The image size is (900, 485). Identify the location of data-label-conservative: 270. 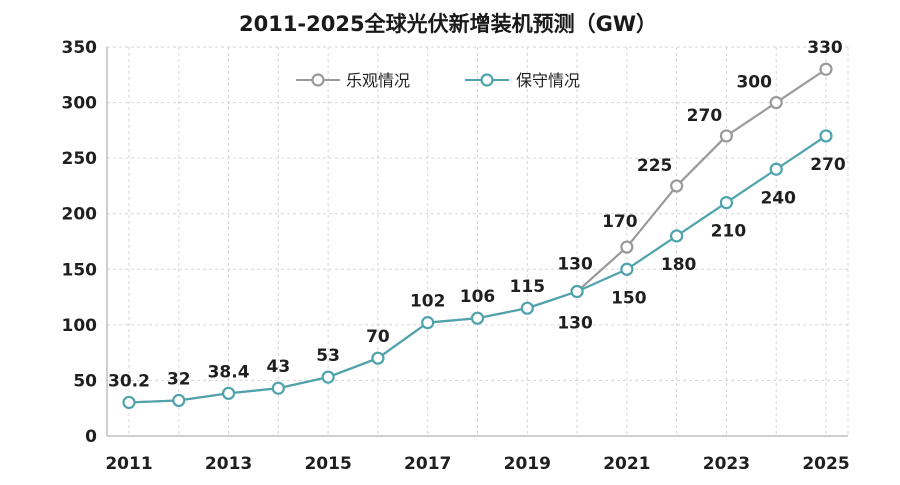
(828, 165).